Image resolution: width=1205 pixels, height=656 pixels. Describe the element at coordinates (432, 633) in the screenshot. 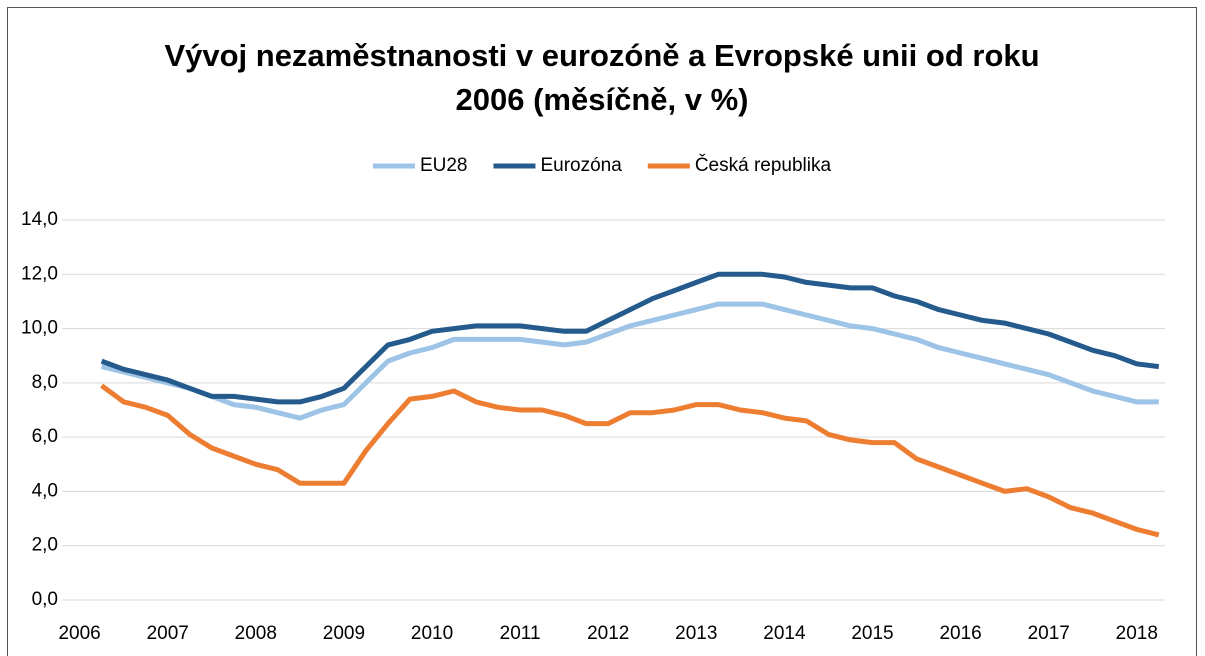

I see `x-tick-label: 2010` at that location.